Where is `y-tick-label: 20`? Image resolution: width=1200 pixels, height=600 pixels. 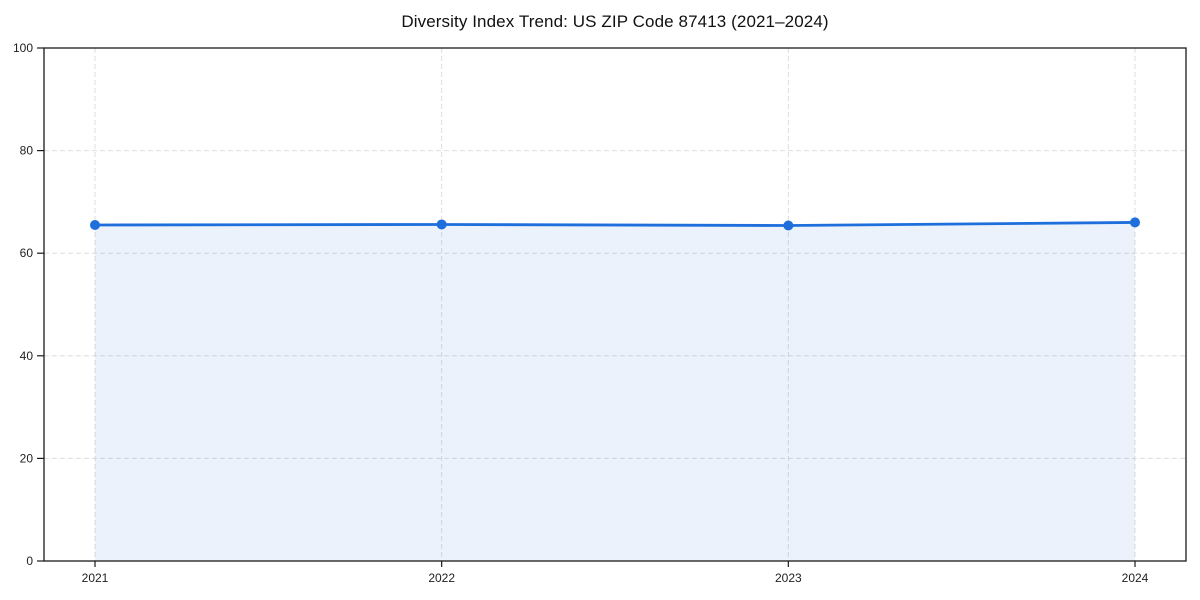 y-tick-label: 20 is located at coordinates (27, 458).